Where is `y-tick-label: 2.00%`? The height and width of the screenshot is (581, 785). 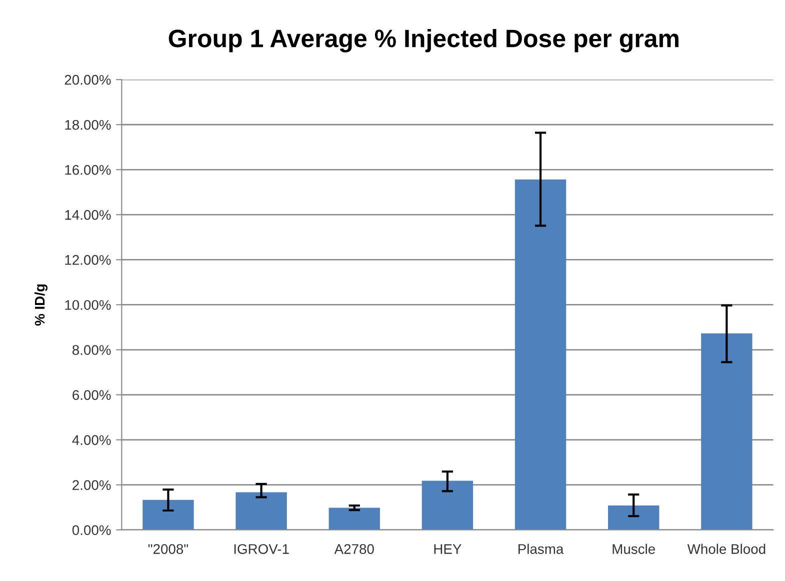
y-tick-label: 2.00% is located at coordinates (91, 485).